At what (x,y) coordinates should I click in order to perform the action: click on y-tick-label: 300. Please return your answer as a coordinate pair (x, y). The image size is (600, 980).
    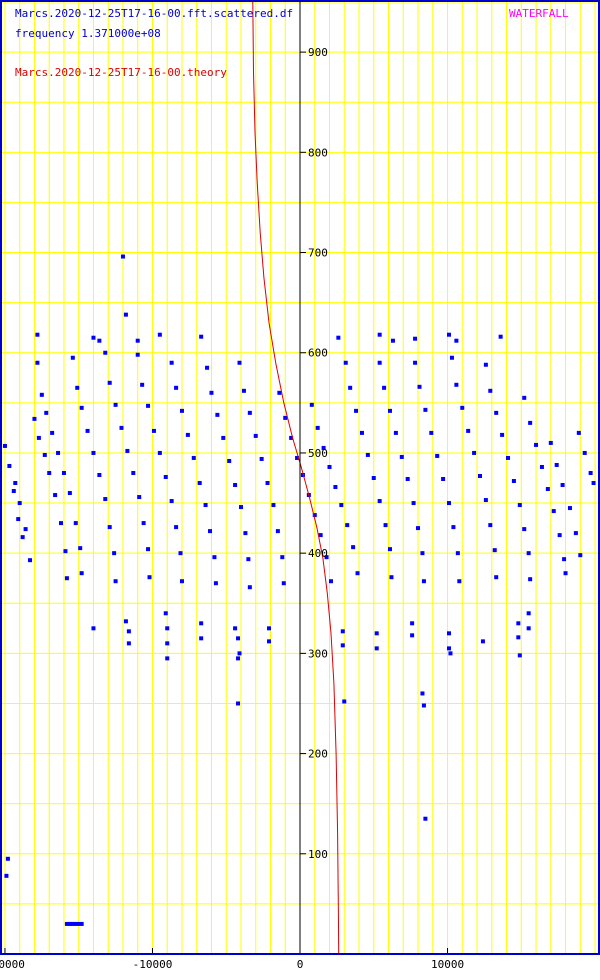
    Looking at the image, I should click on (318, 653).